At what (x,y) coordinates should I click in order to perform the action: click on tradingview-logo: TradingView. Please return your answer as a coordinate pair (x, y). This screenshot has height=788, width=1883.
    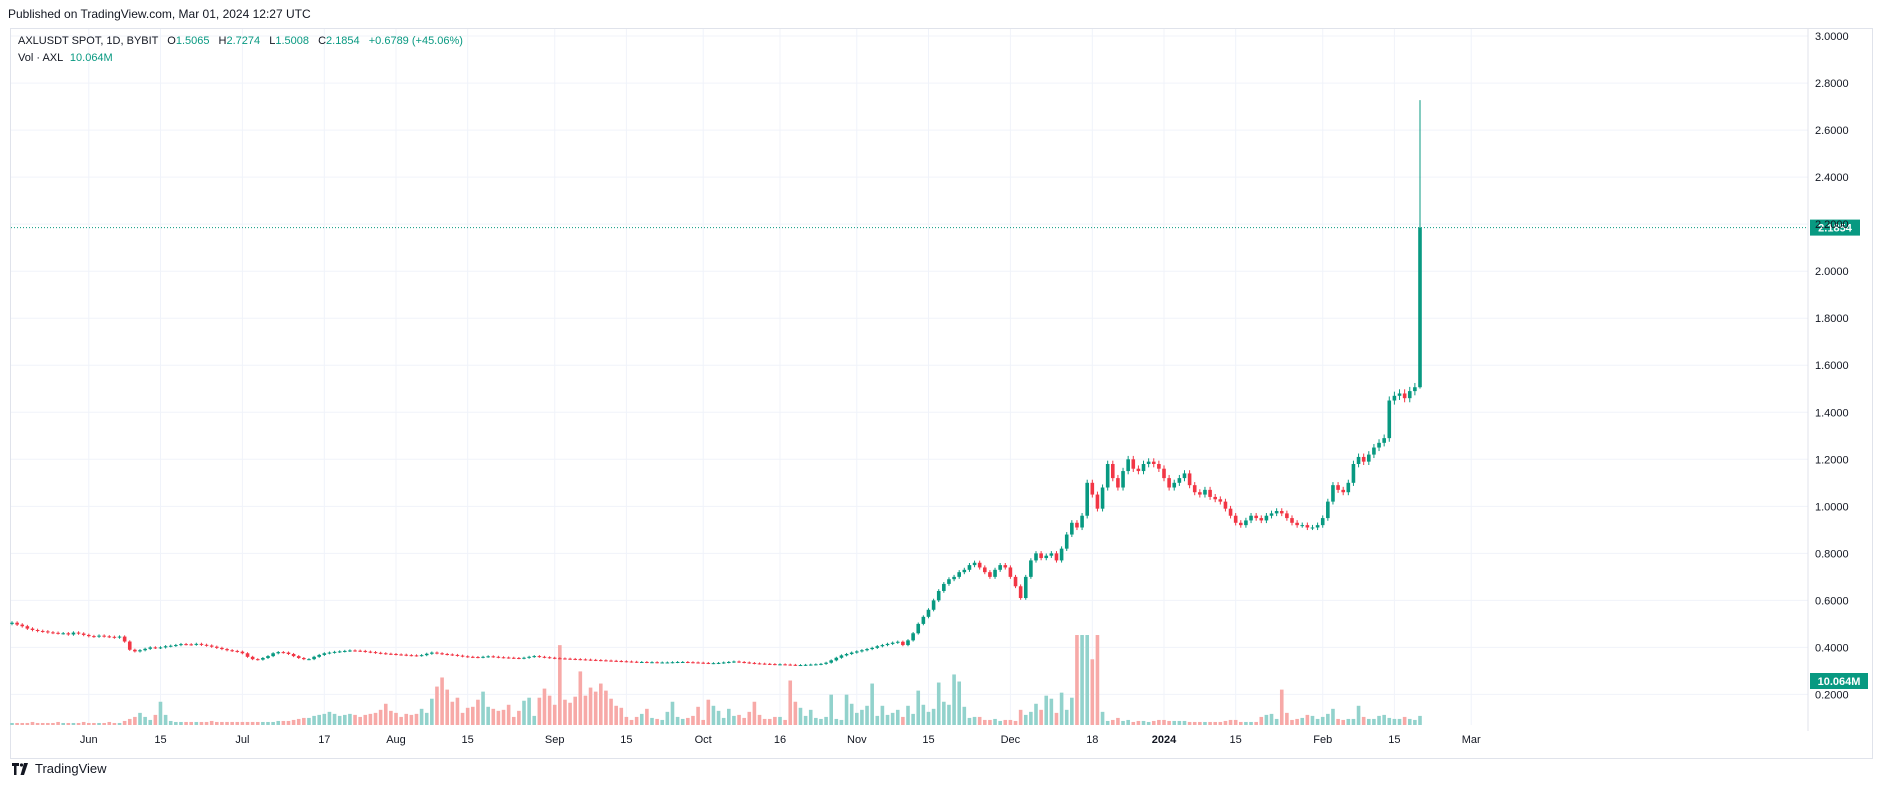
    Looking at the image, I should click on (59, 768).